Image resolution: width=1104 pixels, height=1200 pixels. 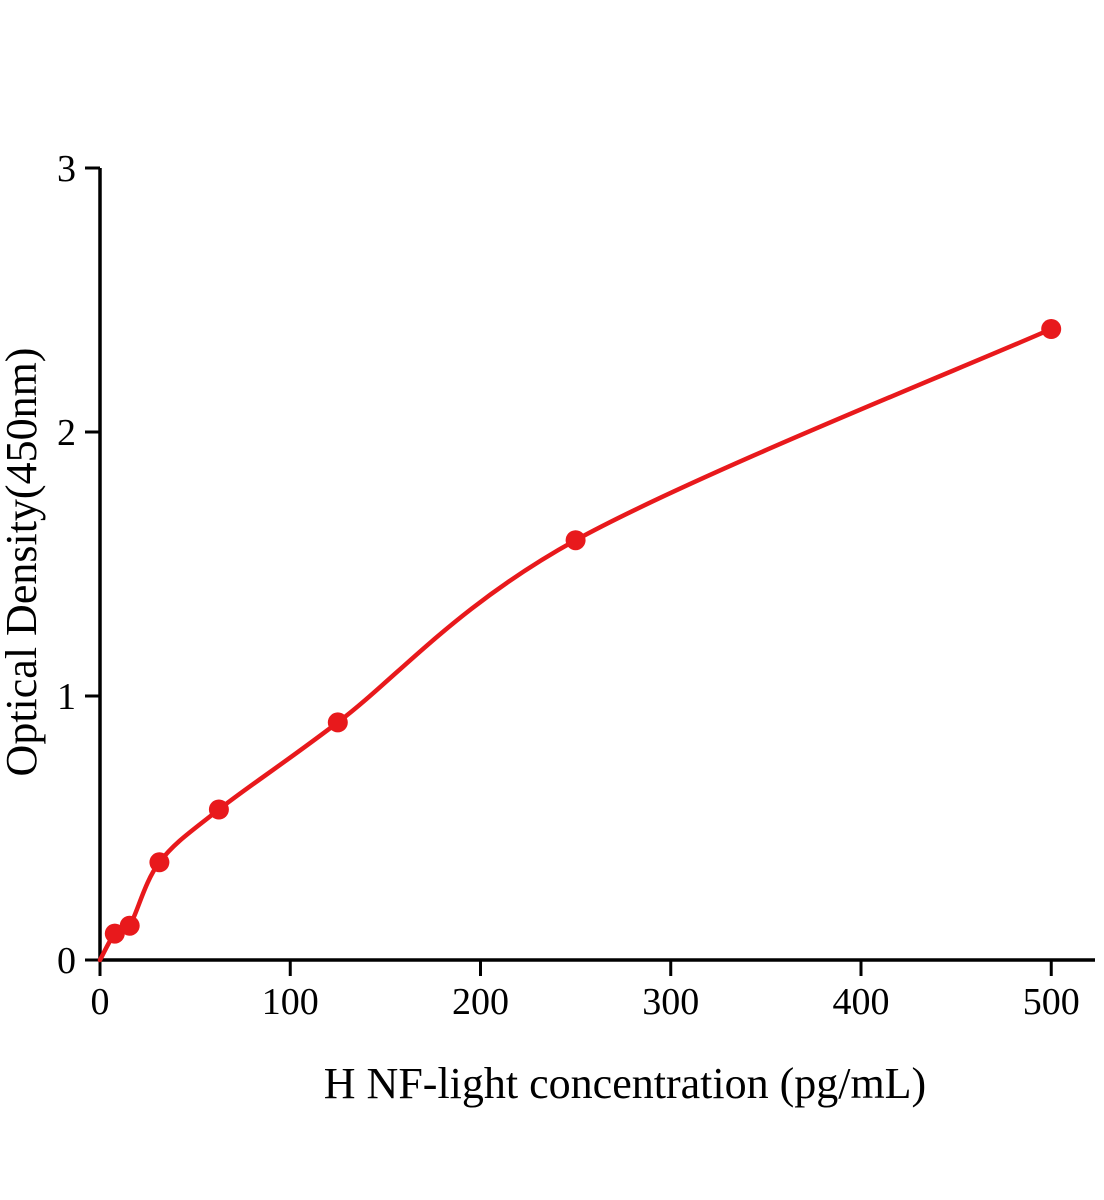 I want to click on y-tick-label: 3, so click(x=66, y=169).